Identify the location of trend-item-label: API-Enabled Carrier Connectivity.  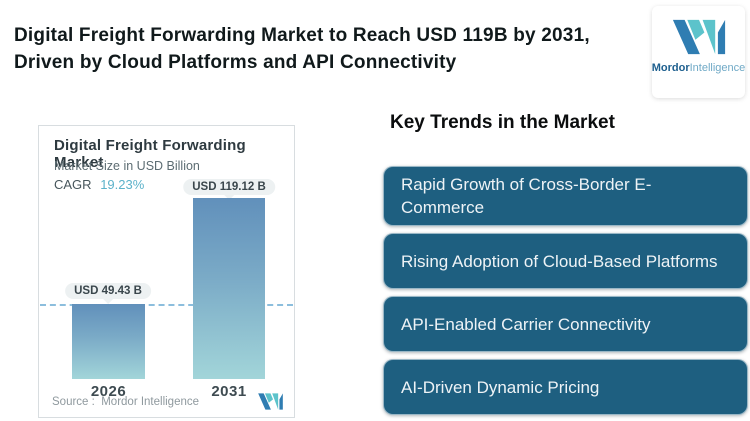
(526, 324).